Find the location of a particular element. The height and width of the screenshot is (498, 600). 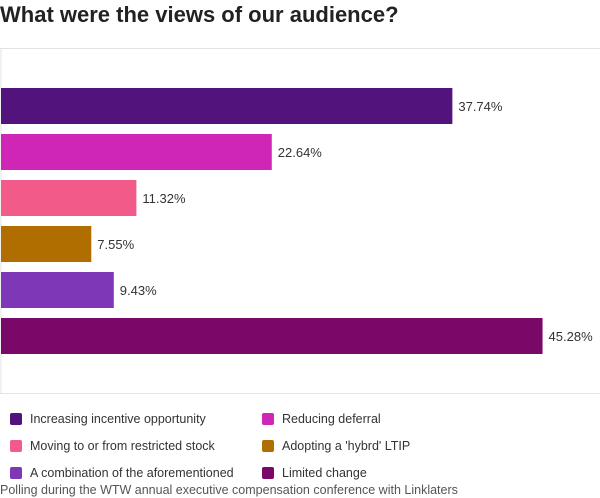

legend-label: Increasing incentive opportunity is located at coordinates (118, 419).